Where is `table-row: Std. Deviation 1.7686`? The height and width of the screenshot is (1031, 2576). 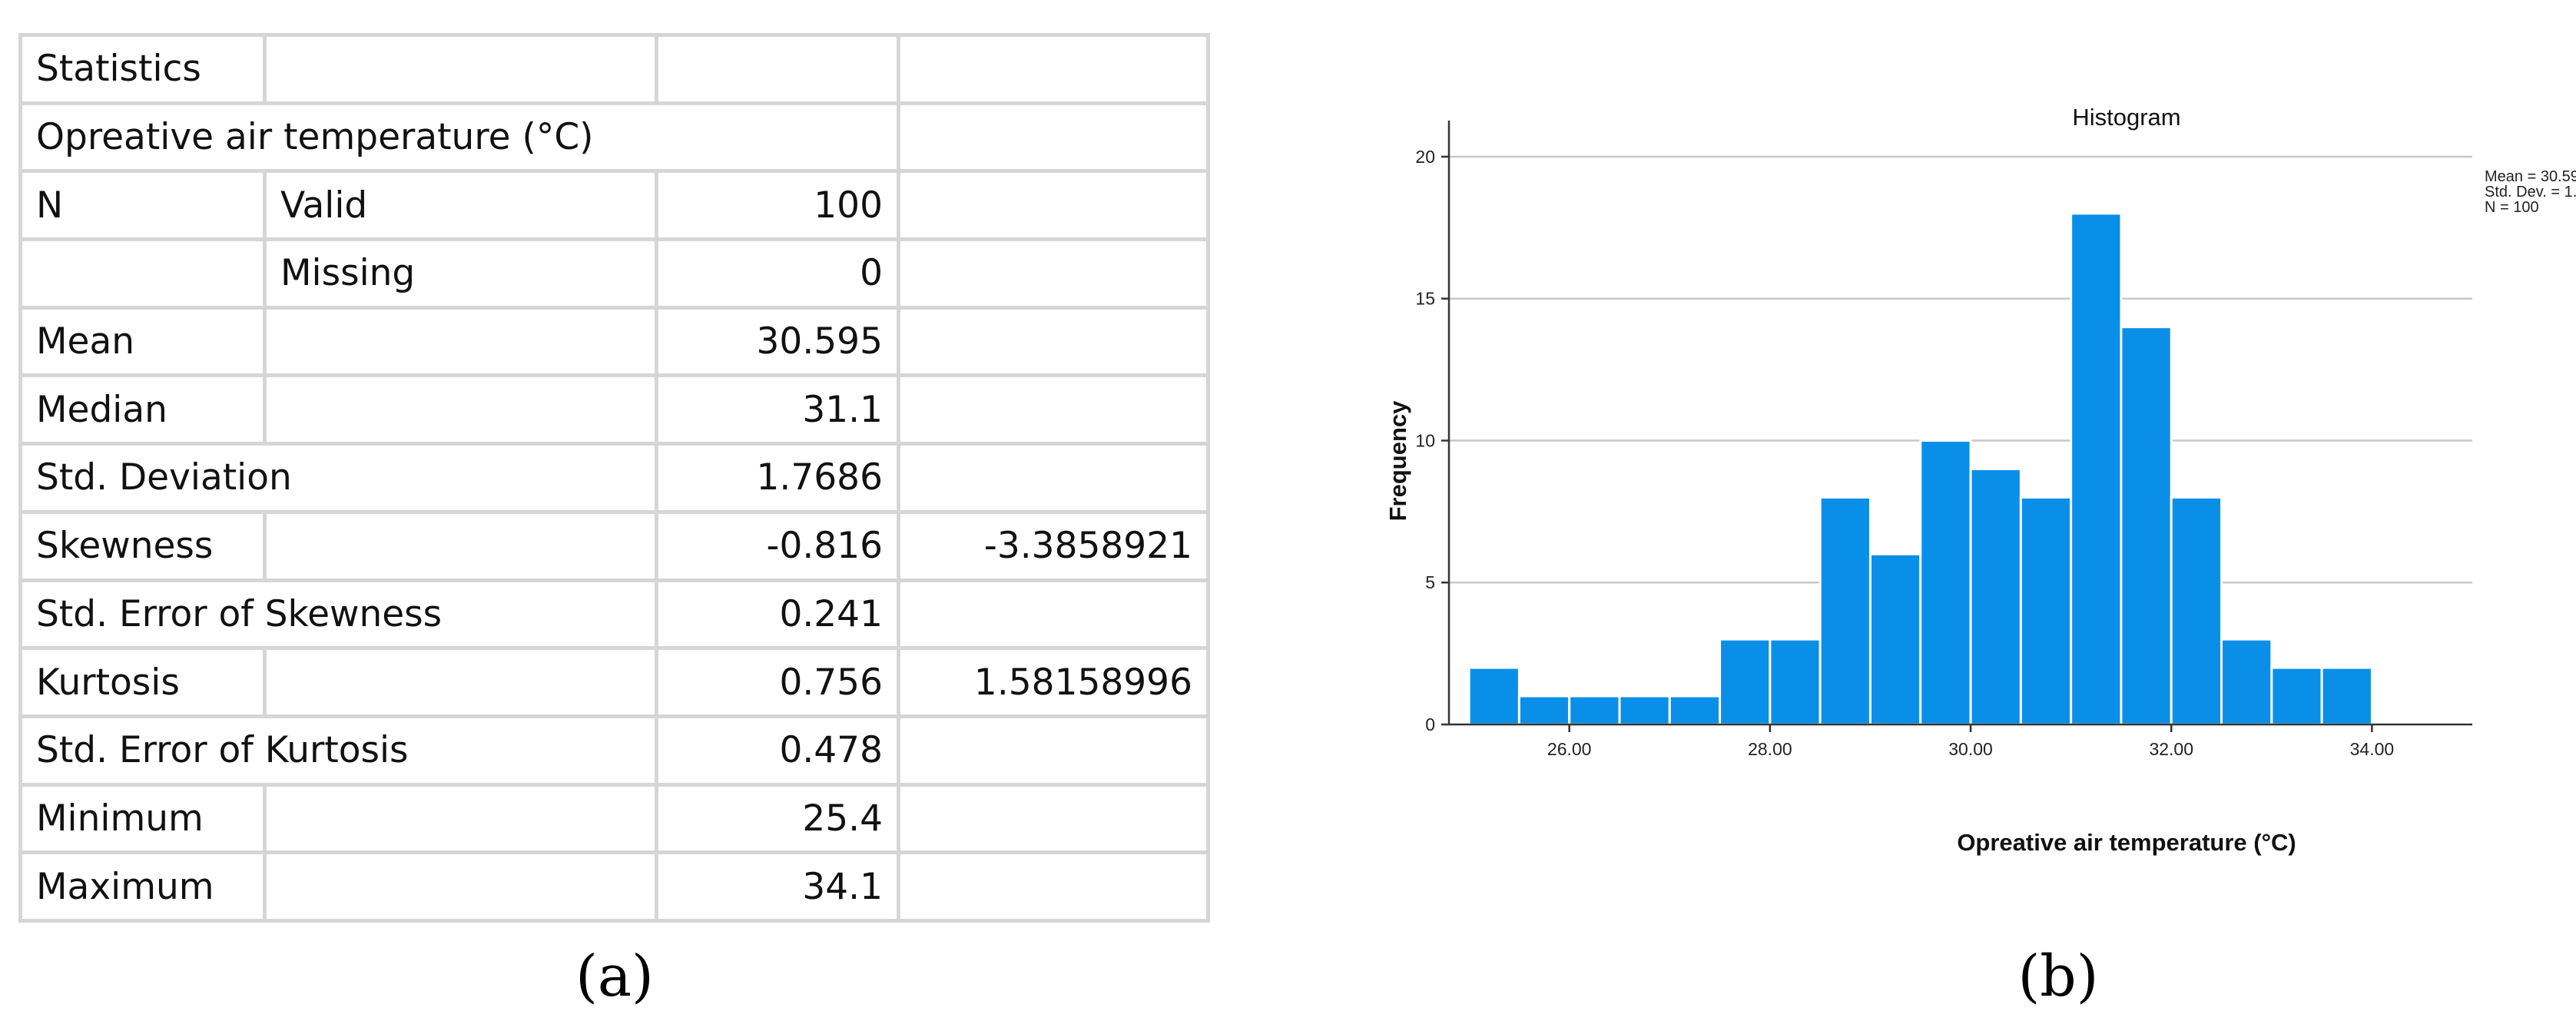
table-row: Std. Deviation 1.7686 is located at coordinates (614, 478).